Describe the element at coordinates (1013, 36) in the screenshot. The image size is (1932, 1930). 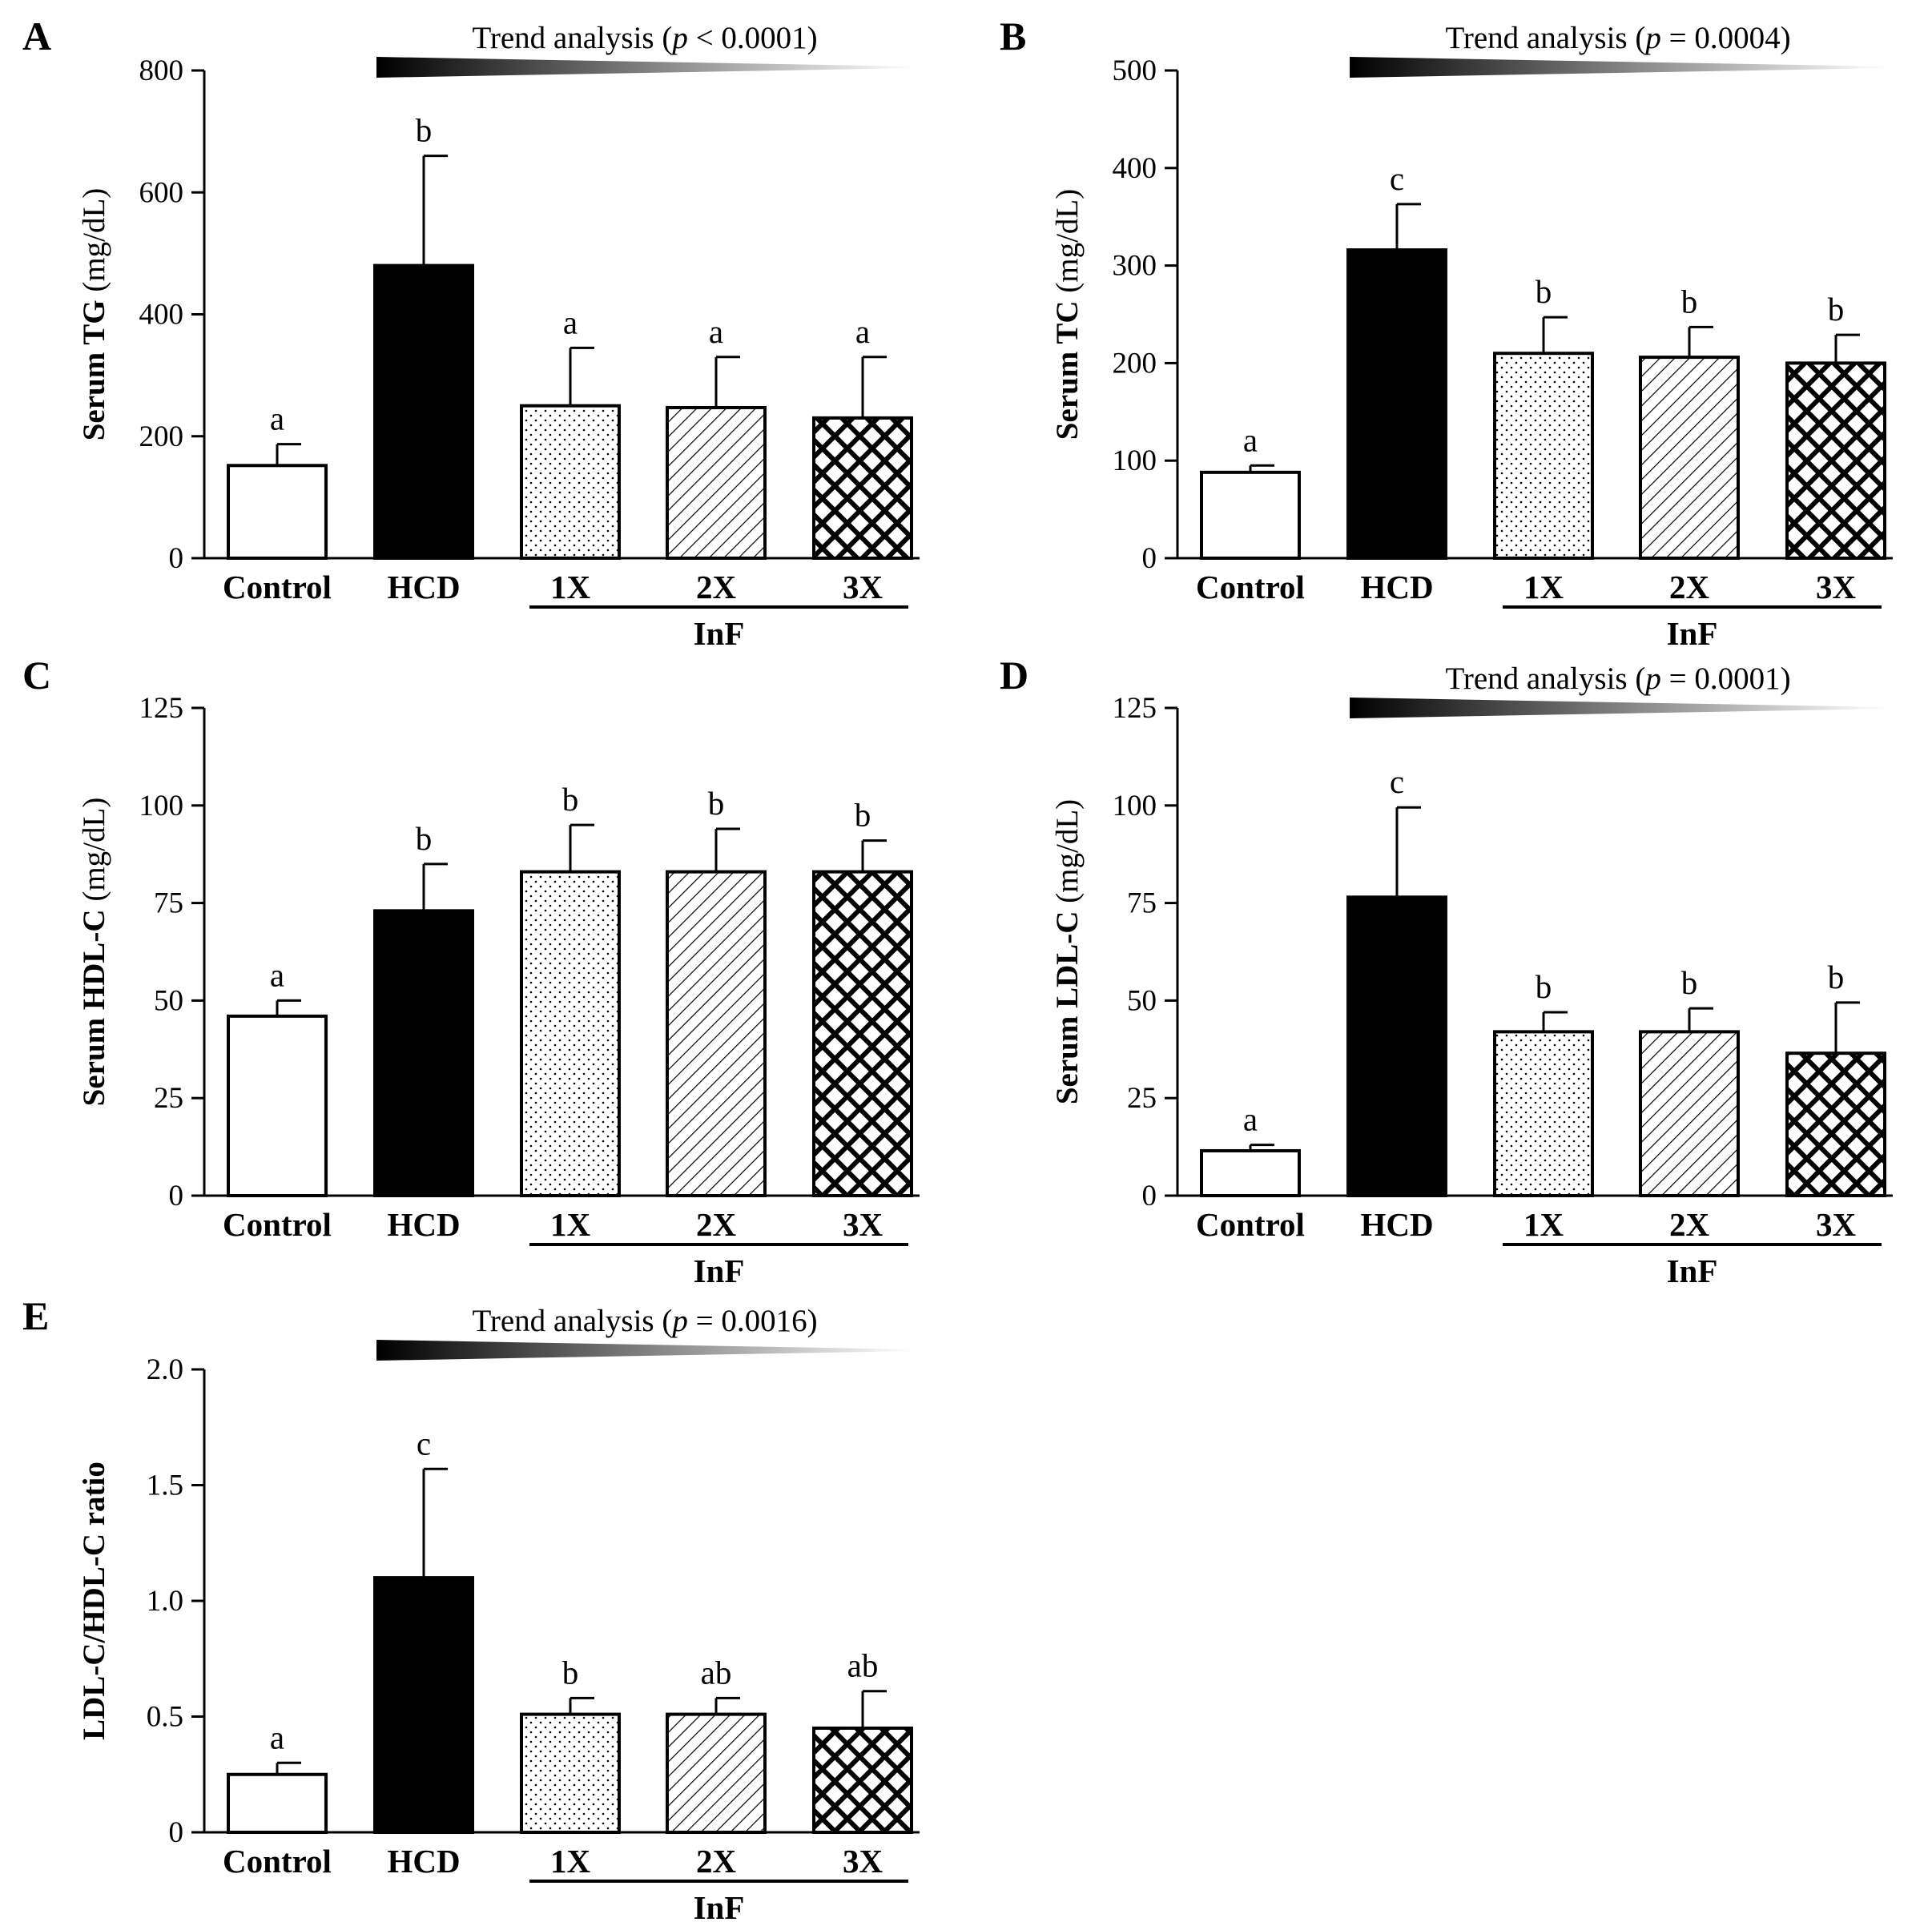
I see `panel-letter: B` at that location.